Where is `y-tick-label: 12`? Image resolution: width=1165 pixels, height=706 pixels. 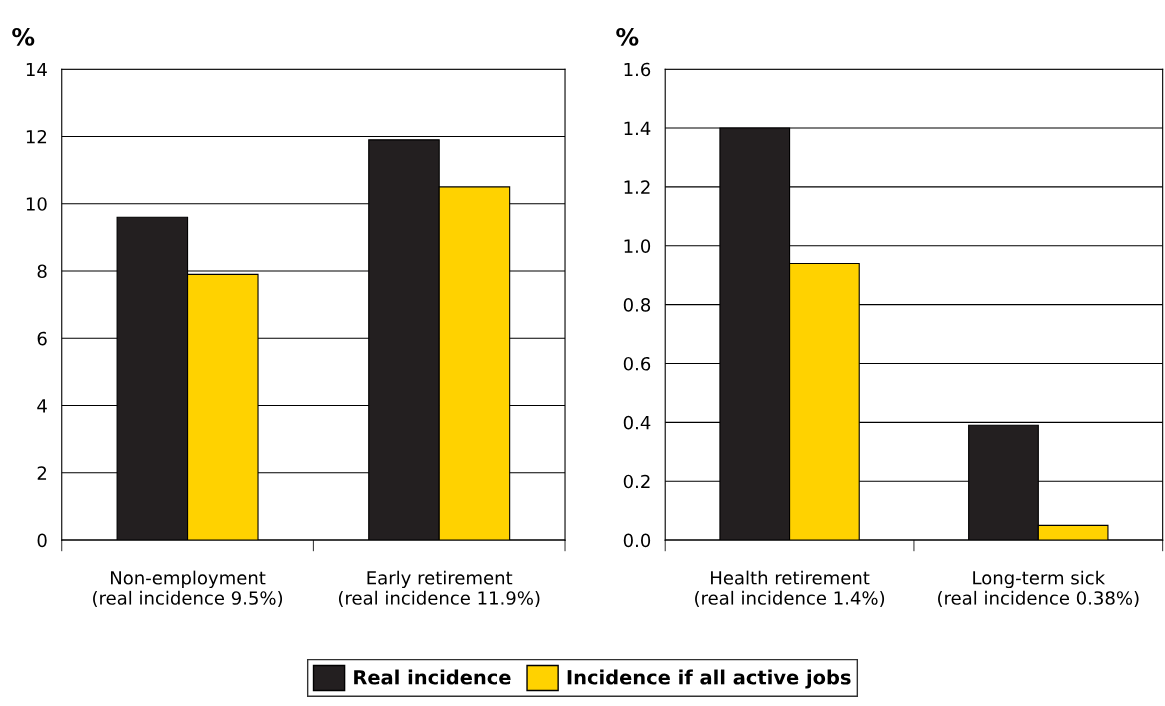 y-tick-label: 12 is located at coordinates (36, 136).